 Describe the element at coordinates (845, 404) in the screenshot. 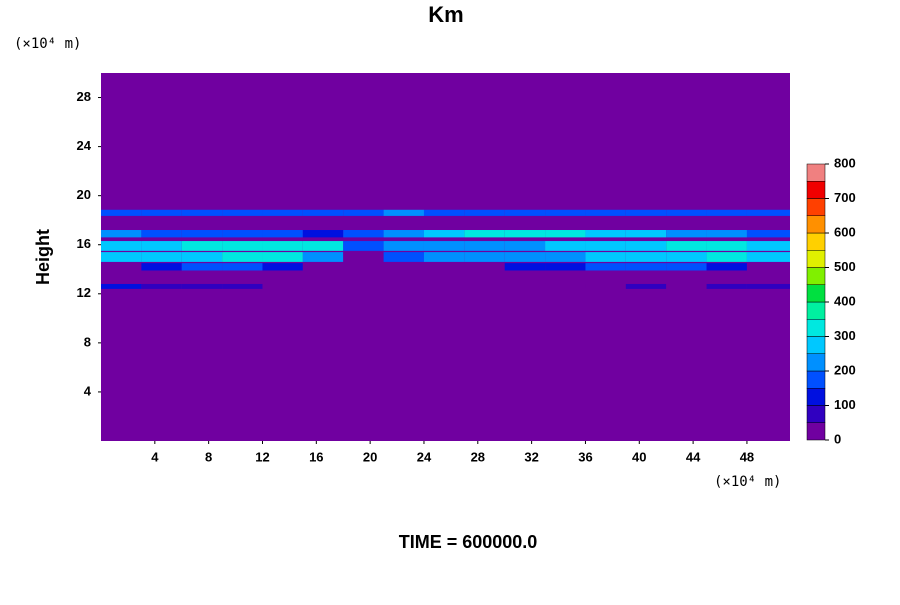

I see `colorbar-label: 100` at that location.